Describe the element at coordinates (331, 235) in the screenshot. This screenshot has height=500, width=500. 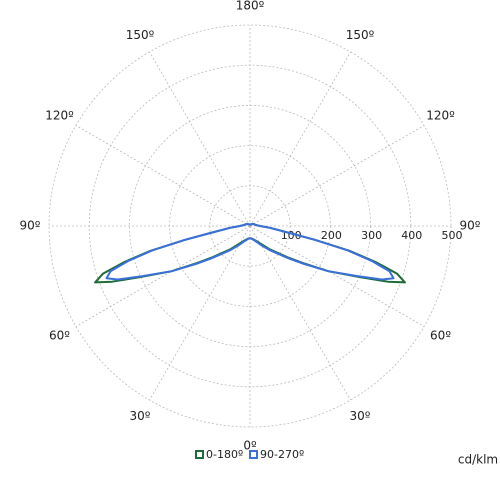
I see `r-tick-label: 200` at that location.